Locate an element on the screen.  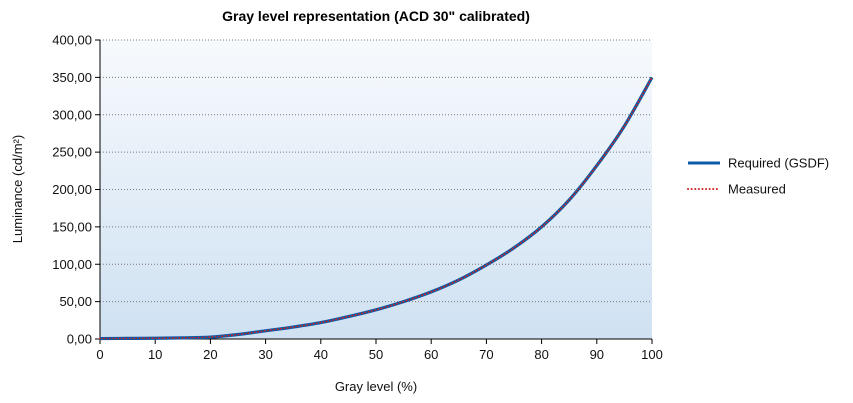
y-tick-label: 250,00 is located at coordinates (72, 152).